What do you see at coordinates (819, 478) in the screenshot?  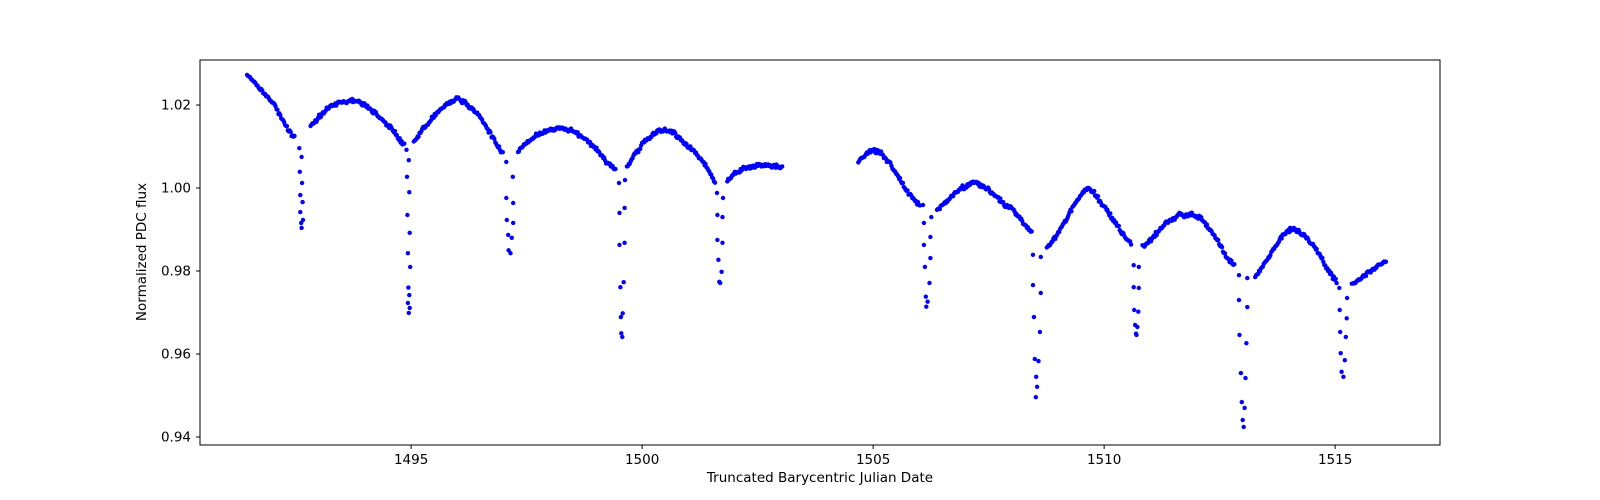 I see `x-axis-label: Truncated Barycentric Julian Date` at bounding box center [819, 478].